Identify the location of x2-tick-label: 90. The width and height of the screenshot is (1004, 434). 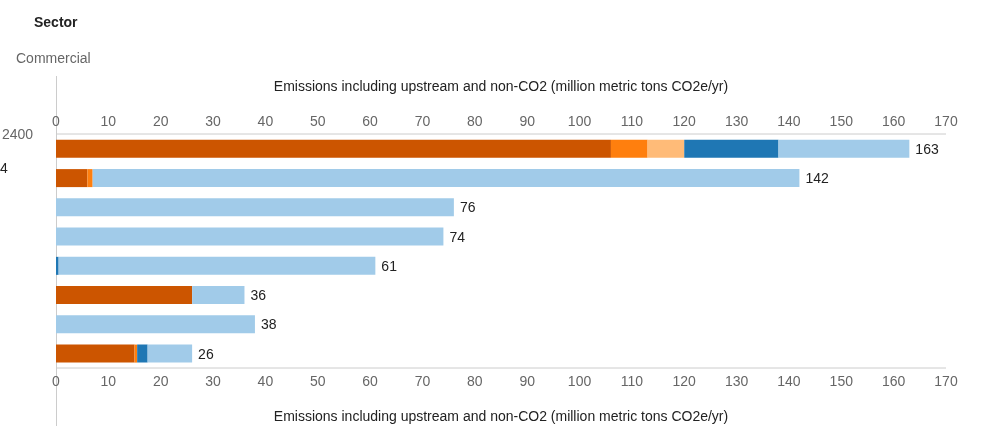
(527, 121).